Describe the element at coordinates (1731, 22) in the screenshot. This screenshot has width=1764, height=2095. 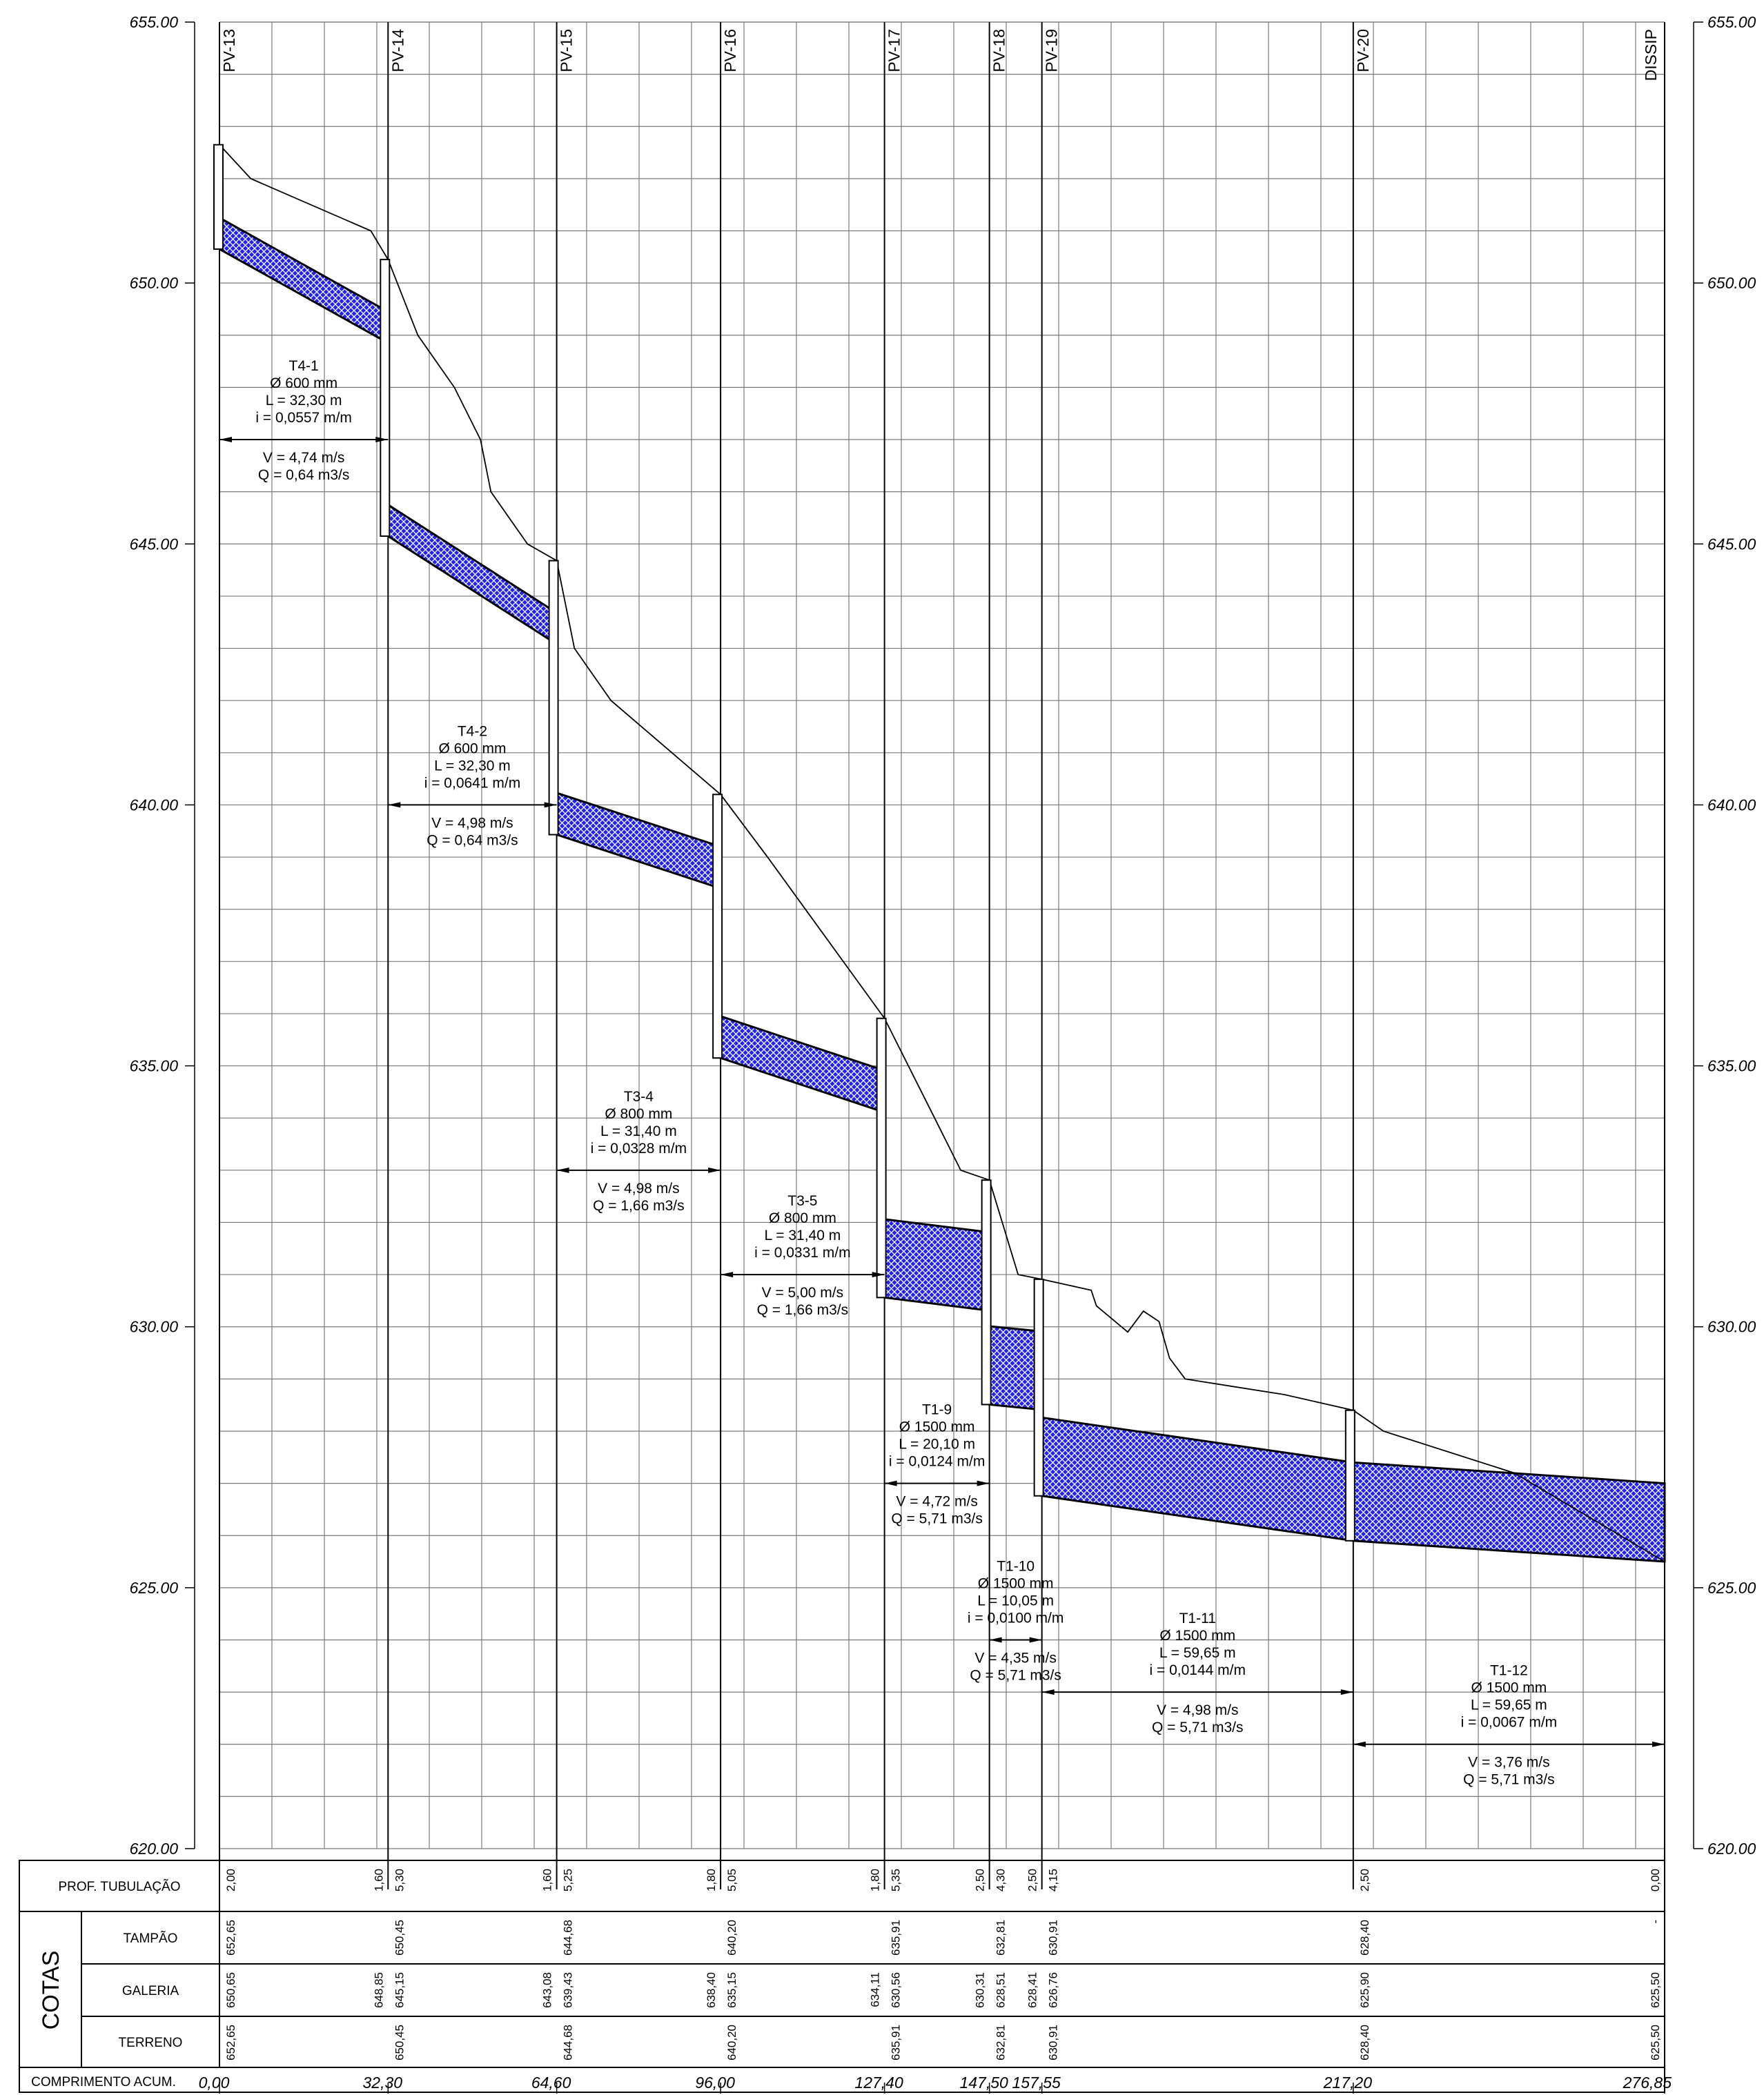
I see `right-tick-label: 655.00` at that location.